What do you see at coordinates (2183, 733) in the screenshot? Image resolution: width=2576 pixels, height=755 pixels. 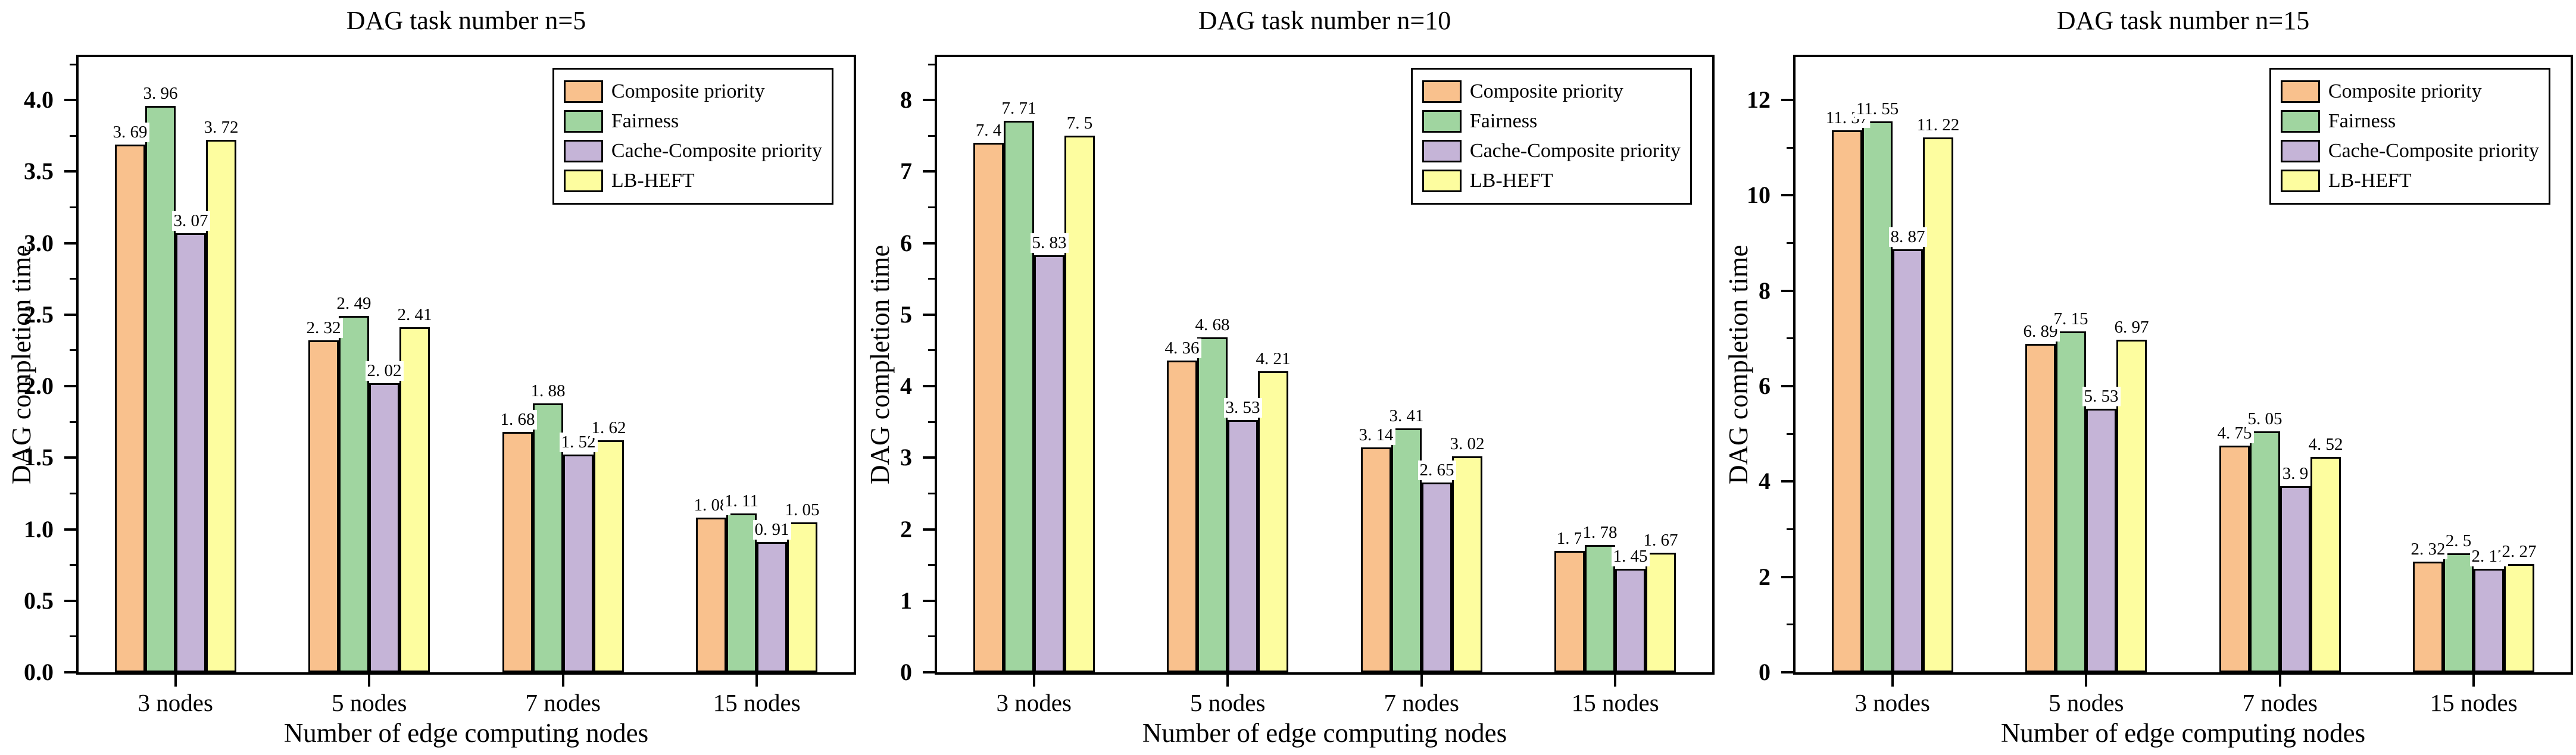 I see `x-axis-label: Number of edge computing nodes` at bounding box center [2183, 733].